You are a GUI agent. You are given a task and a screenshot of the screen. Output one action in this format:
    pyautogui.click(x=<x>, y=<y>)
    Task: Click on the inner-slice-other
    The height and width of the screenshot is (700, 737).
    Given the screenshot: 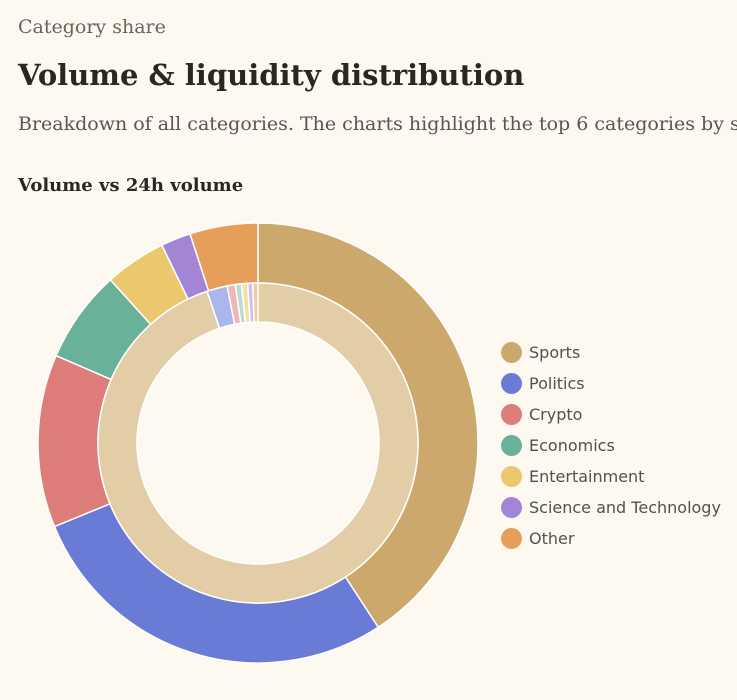 What is the action you would take?
    pyautogui.click(x=255, y=302)
    